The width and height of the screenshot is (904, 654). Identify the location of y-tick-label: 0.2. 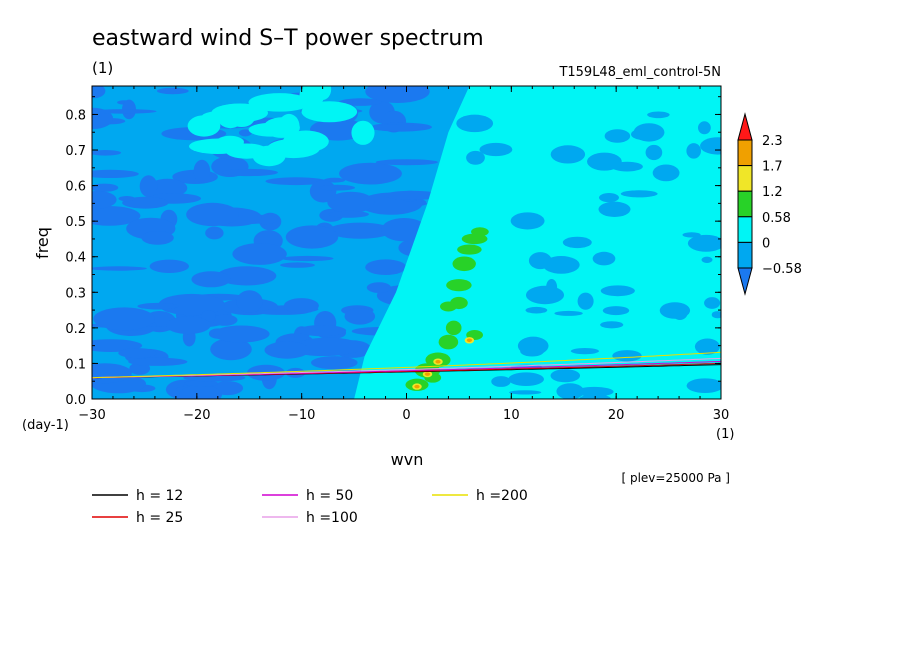
(75, 329).